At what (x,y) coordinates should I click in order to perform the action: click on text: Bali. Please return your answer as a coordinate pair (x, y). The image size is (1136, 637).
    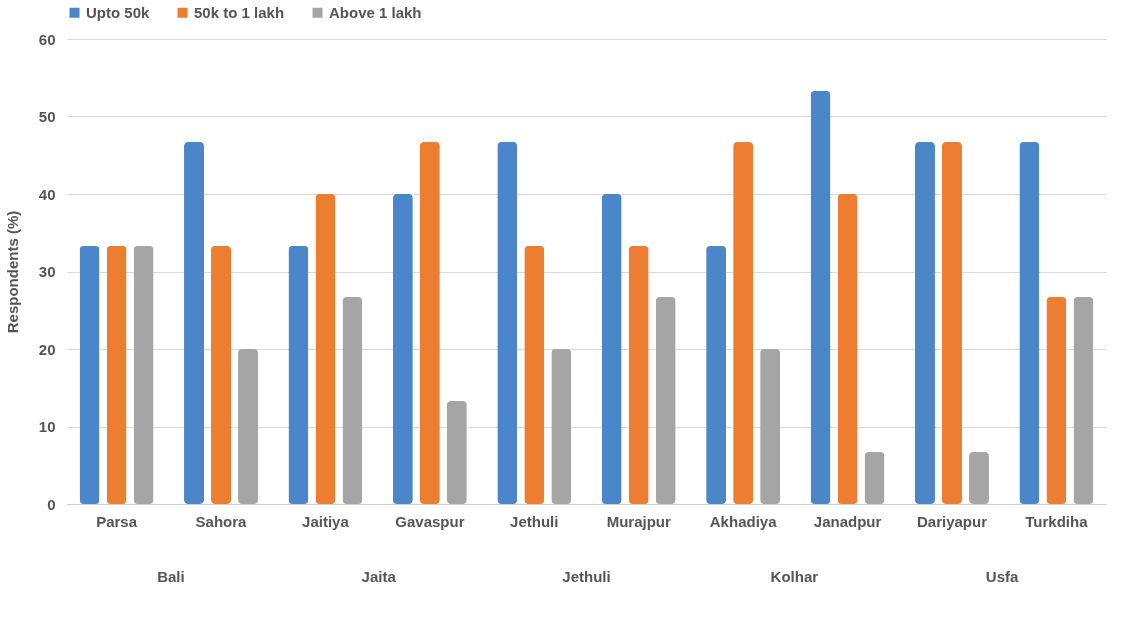
    Looking at the image, I should click on (171, 576).